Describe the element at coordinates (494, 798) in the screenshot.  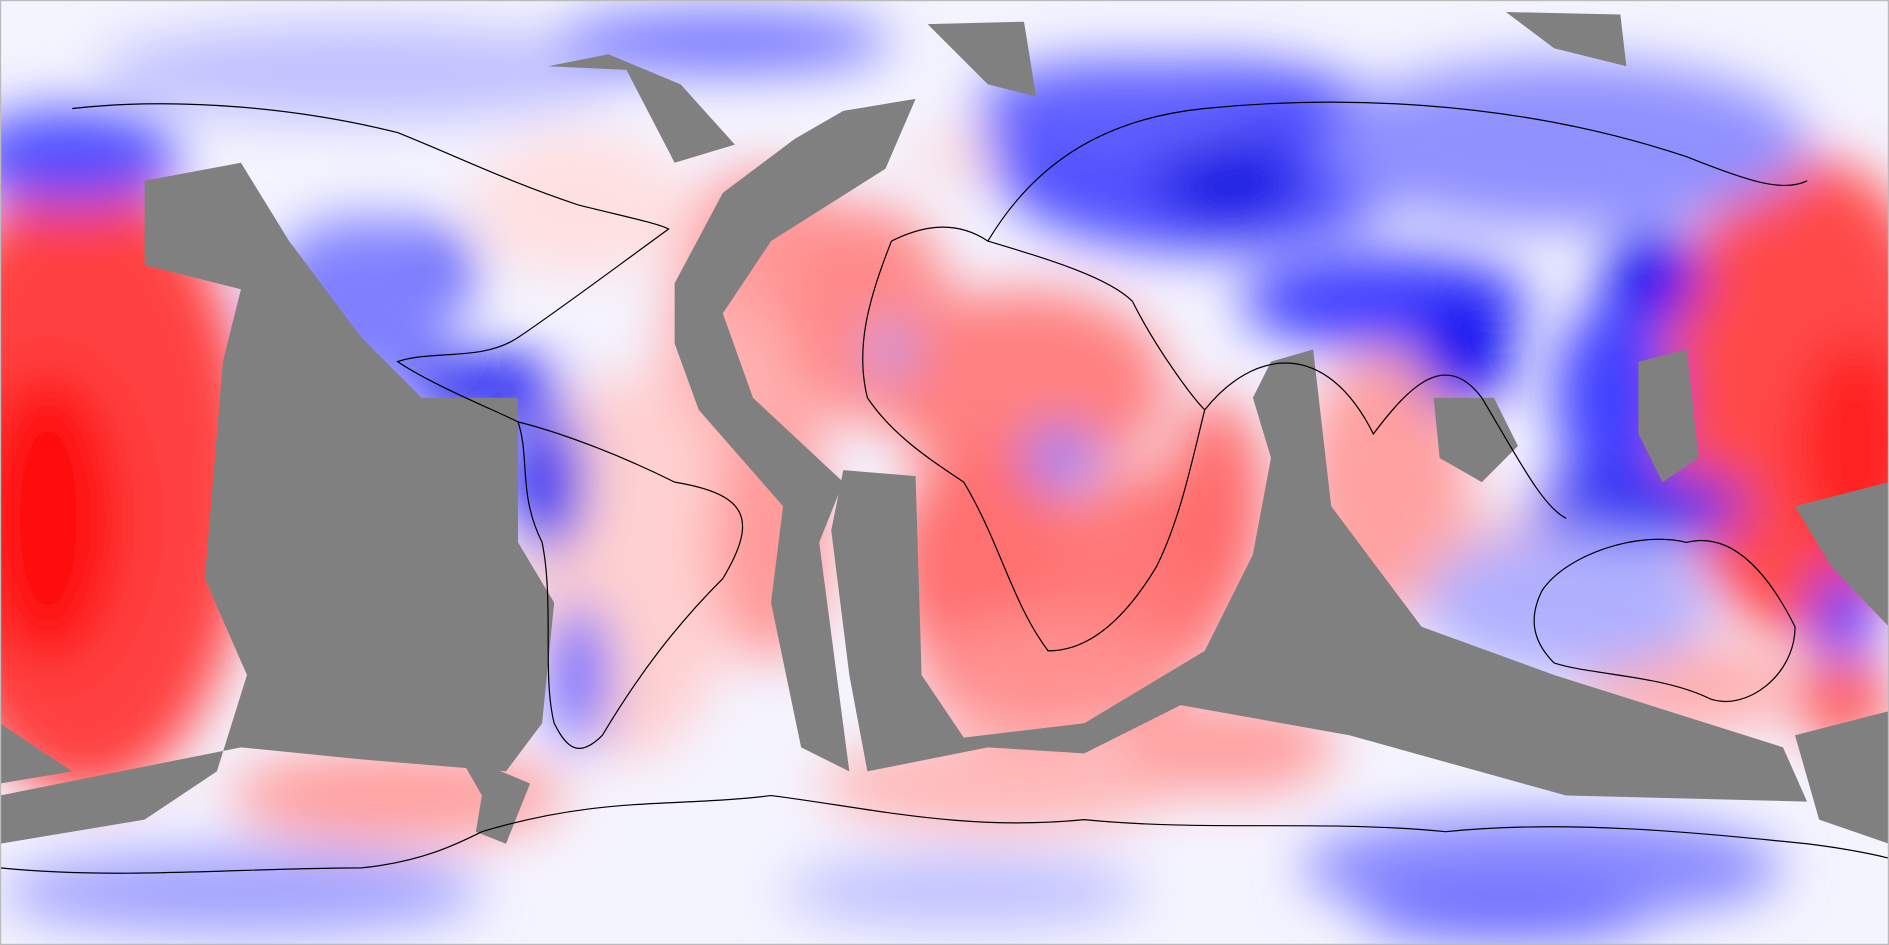
I see `masked-south-ocean` at that location.